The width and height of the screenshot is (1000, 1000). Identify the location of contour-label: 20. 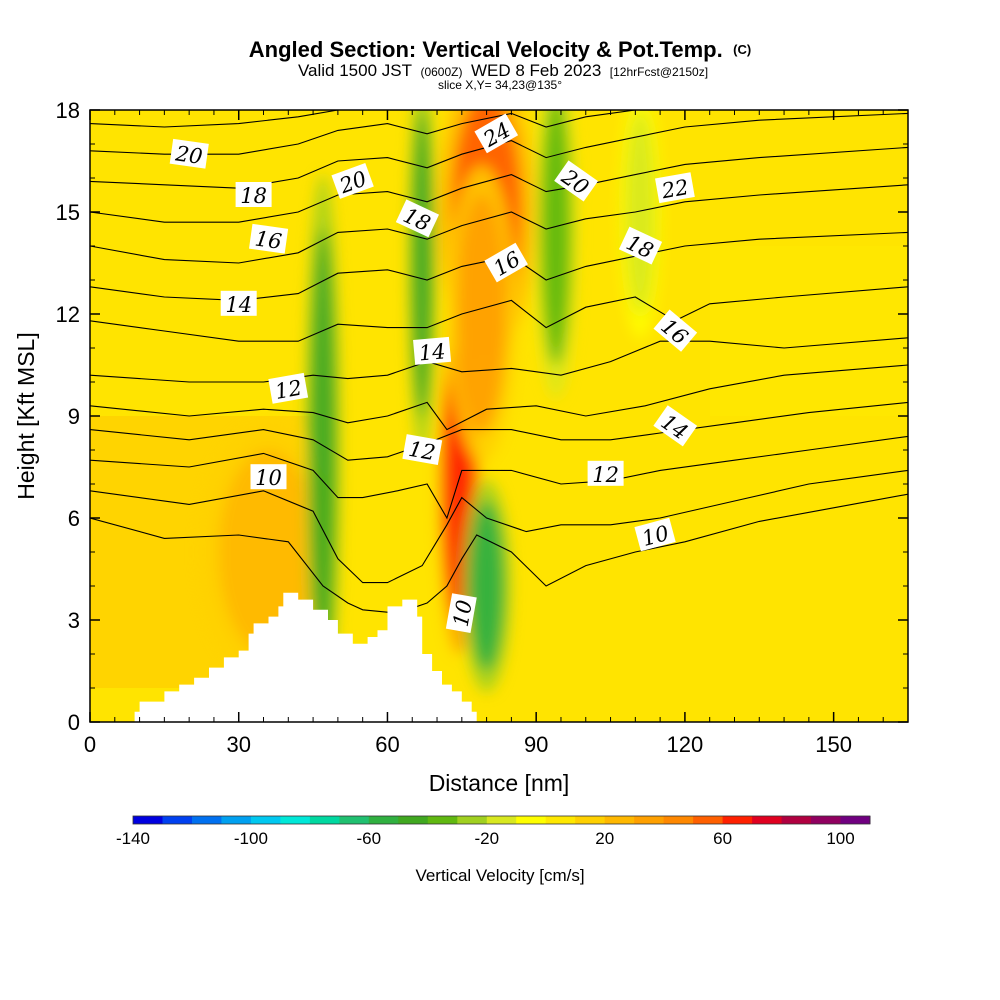
(189, 153).